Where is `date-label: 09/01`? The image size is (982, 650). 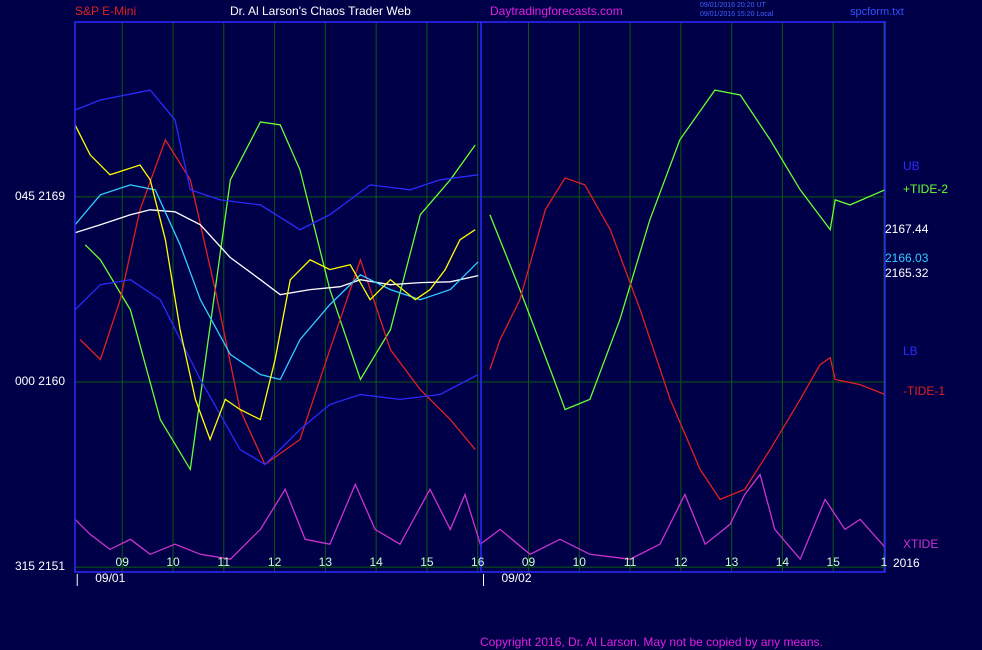
date-label: 09/01 is located at coordinates (110, 578).